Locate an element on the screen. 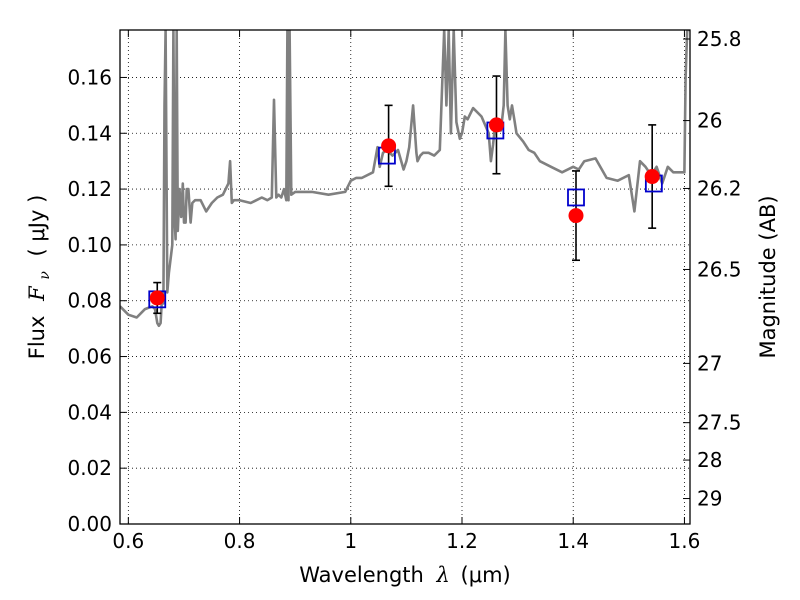  y-tick-label: 0.12 is located at coordinates (89, 189).